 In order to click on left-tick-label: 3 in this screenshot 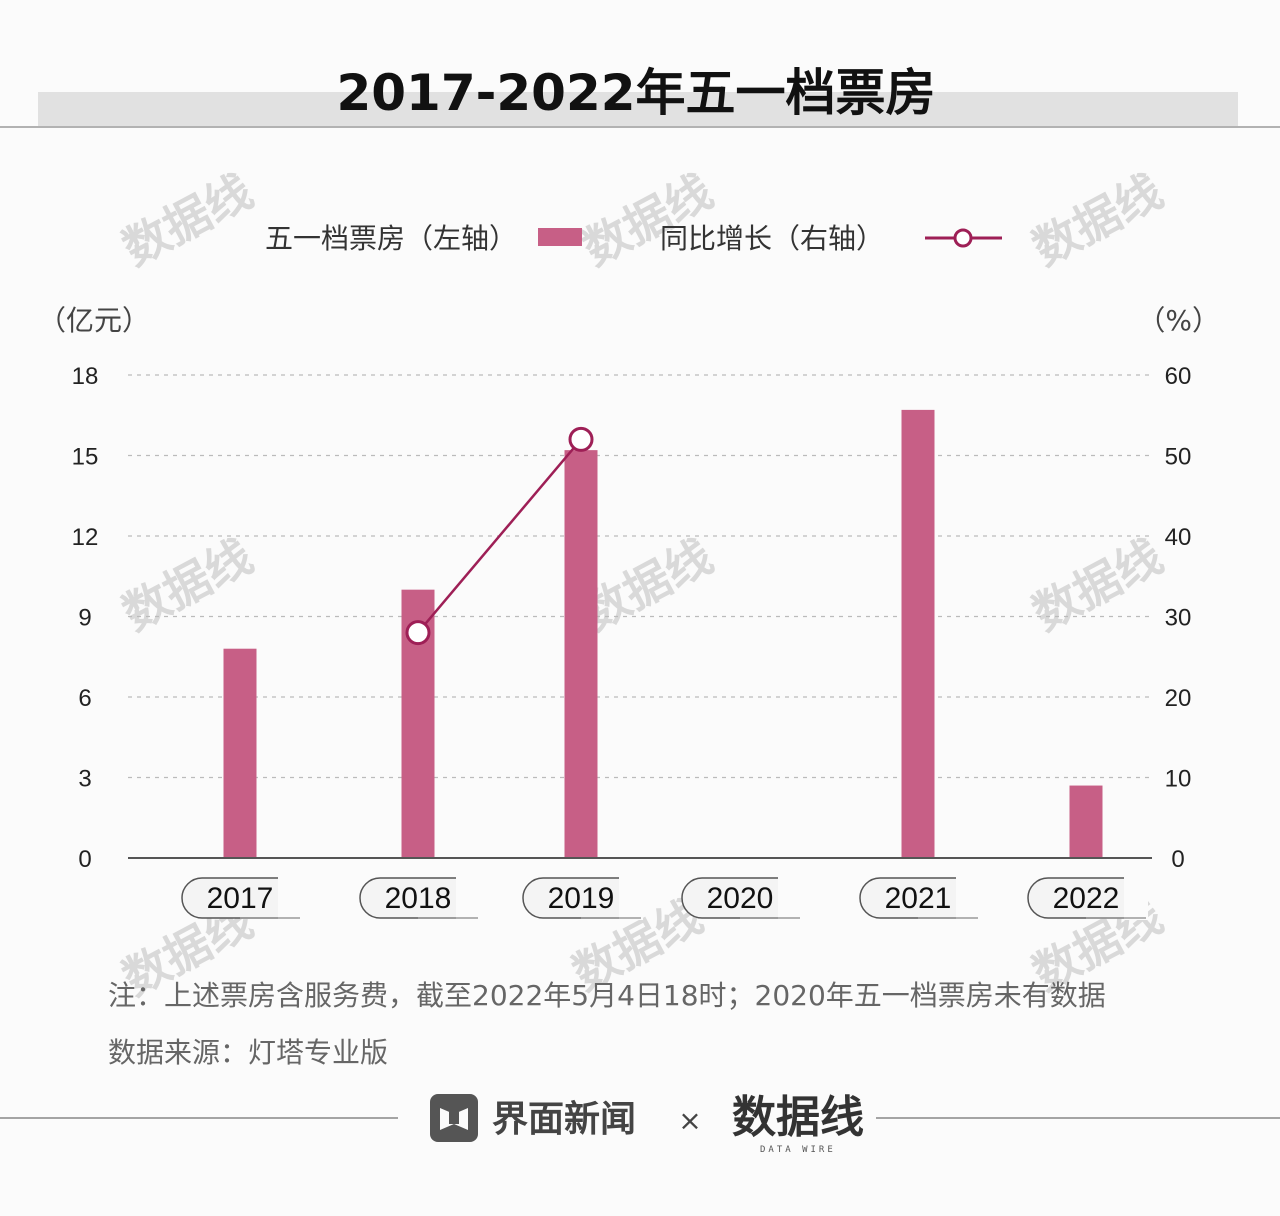, I will do `click(84, 779)`.